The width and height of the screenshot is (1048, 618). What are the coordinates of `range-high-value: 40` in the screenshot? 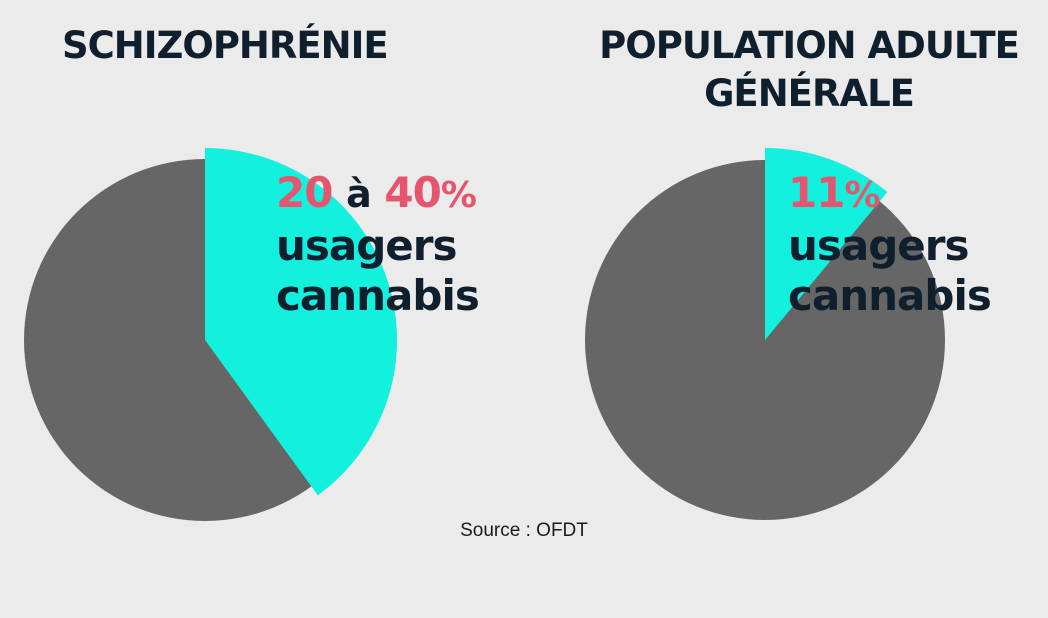 It's located at (412, 192).